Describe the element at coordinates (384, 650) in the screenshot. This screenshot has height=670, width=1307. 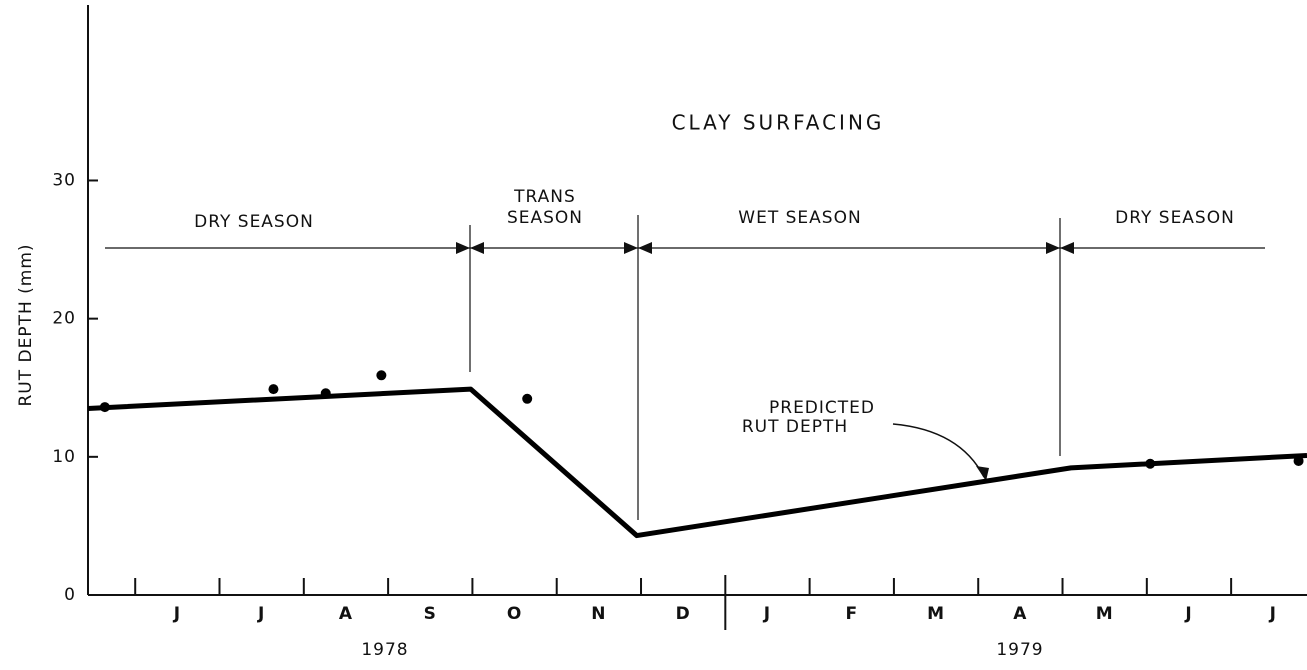
I see `year-label: 1978` at that location.